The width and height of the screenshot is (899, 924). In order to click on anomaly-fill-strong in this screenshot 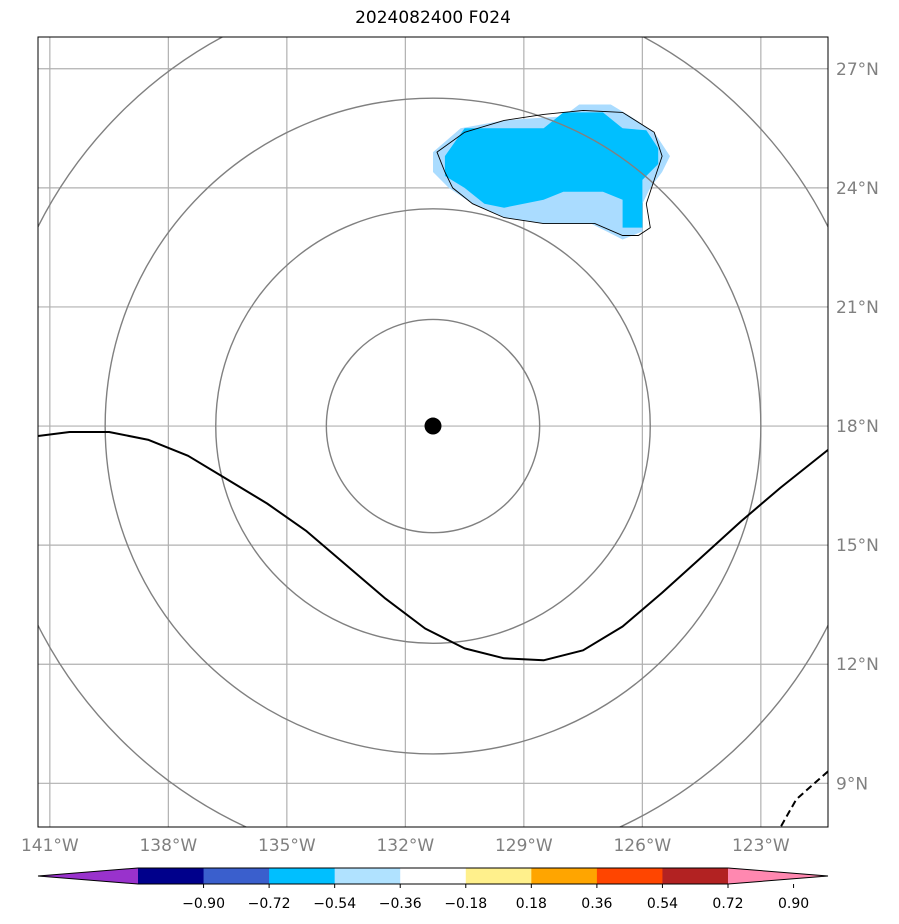, I will do `click(551, 170)`.